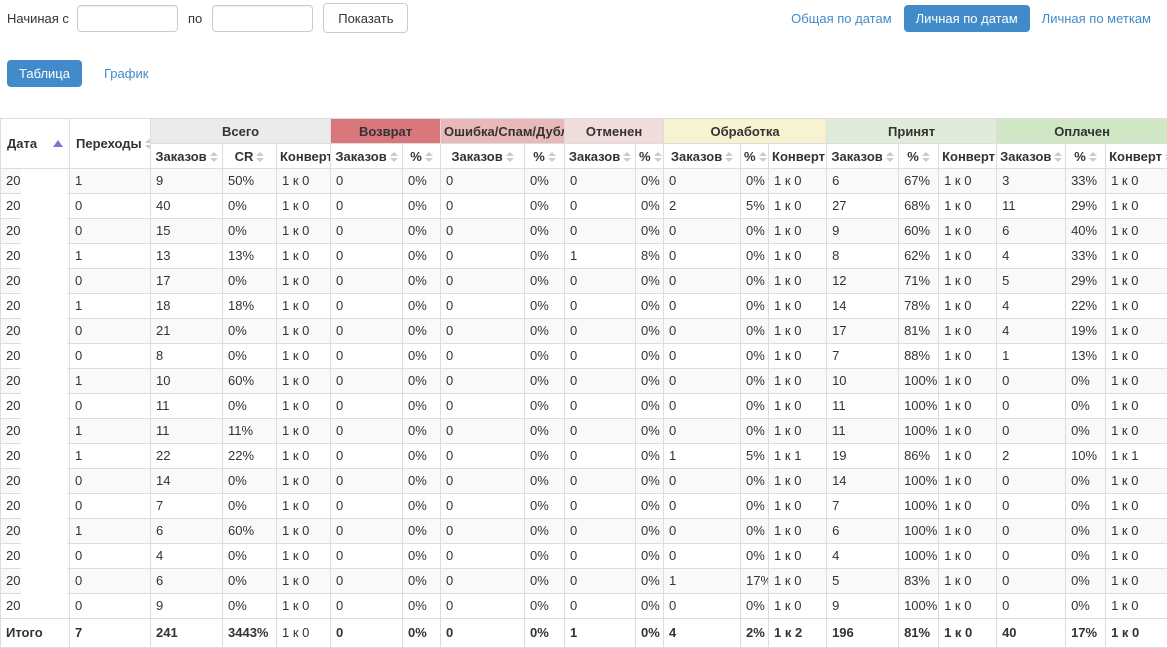 Image resolution: width=1167 pixels, height=648 pixels. What do you see at coordinates (863, 306) in the screenshot?
I see `table-cell: 14` at bounding box center [863, 306].